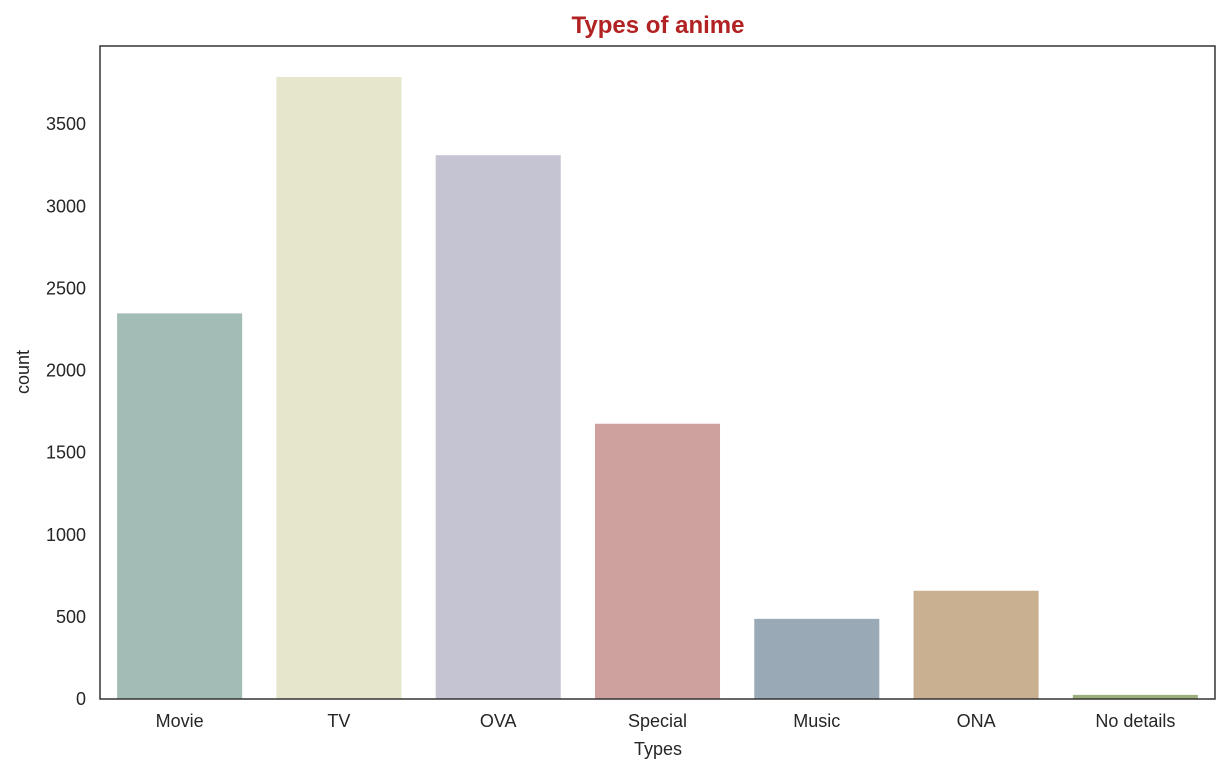  I want to click on bar-special, so click(657, 561).